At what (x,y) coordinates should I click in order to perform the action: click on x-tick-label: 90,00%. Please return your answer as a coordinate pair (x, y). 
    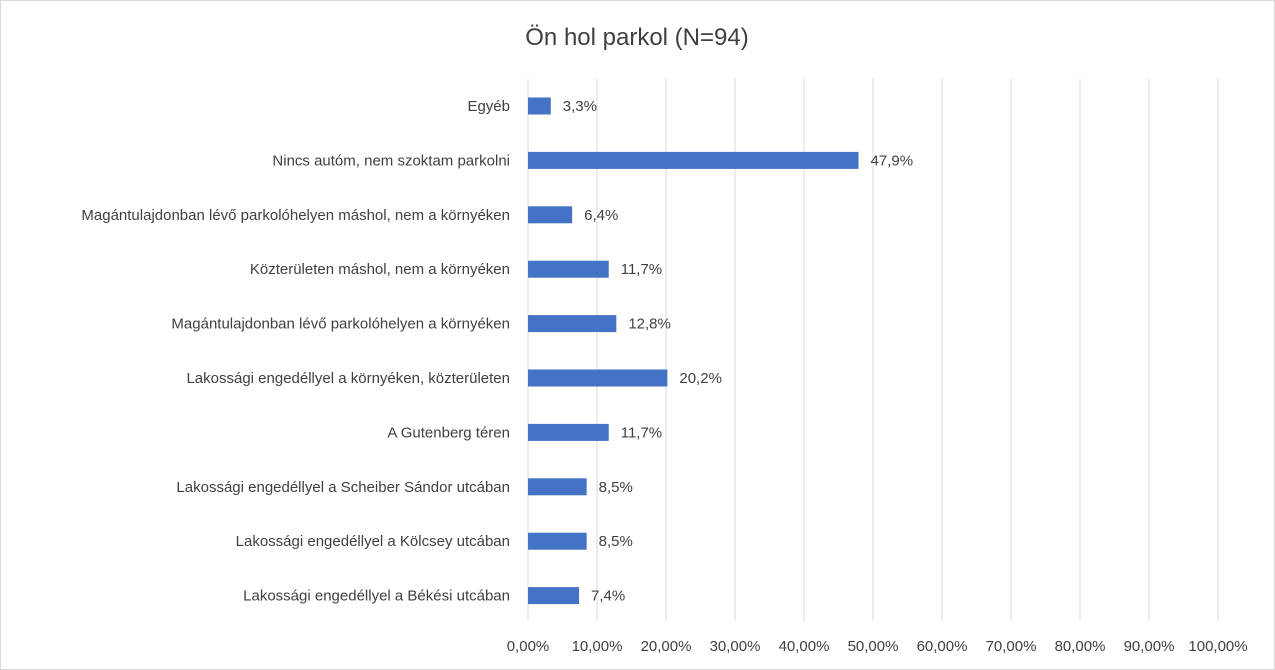
    Looking at the image, I should click on (1149, 646).